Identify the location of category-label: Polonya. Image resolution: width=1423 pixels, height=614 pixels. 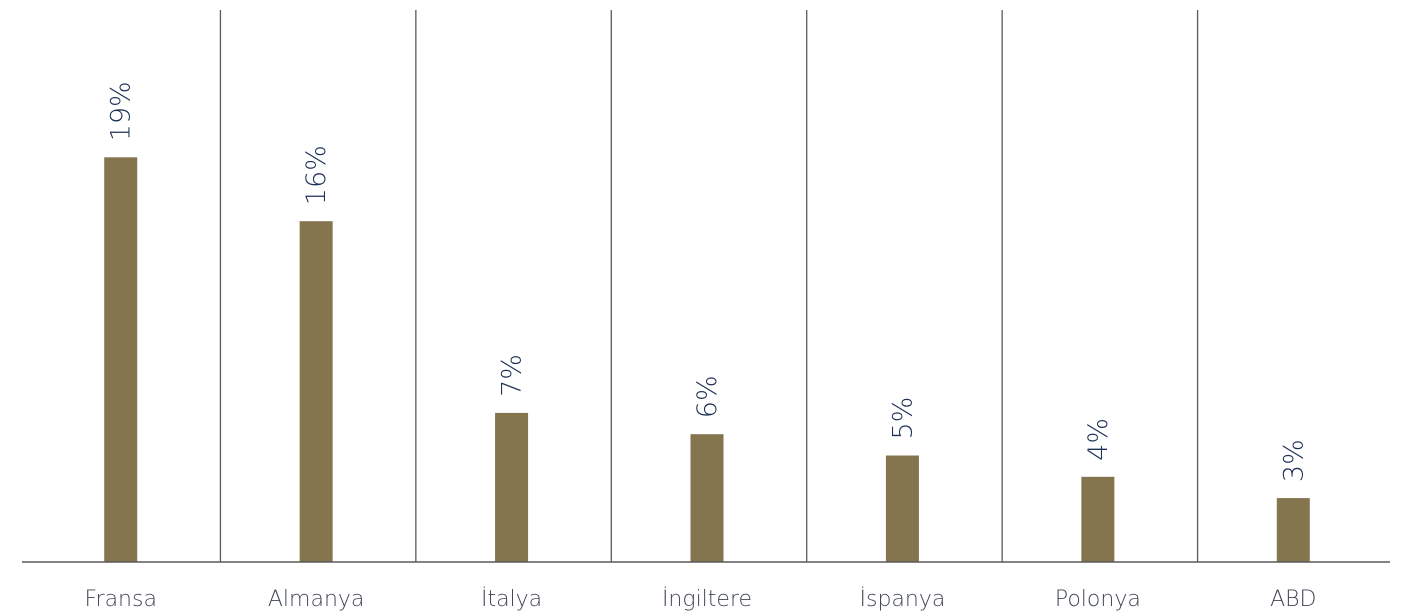
(1098, 599).